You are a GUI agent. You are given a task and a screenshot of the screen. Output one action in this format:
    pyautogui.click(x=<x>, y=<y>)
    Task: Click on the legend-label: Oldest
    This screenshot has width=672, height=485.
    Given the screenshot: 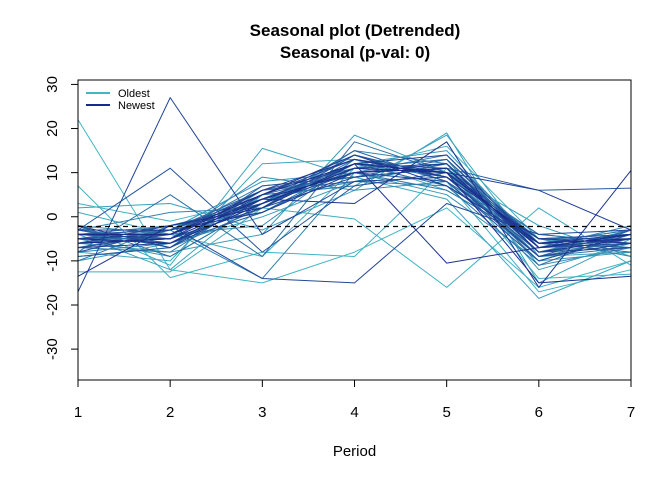 What is the action you would take?
    pyautogui.click(x=134, y=94)
    